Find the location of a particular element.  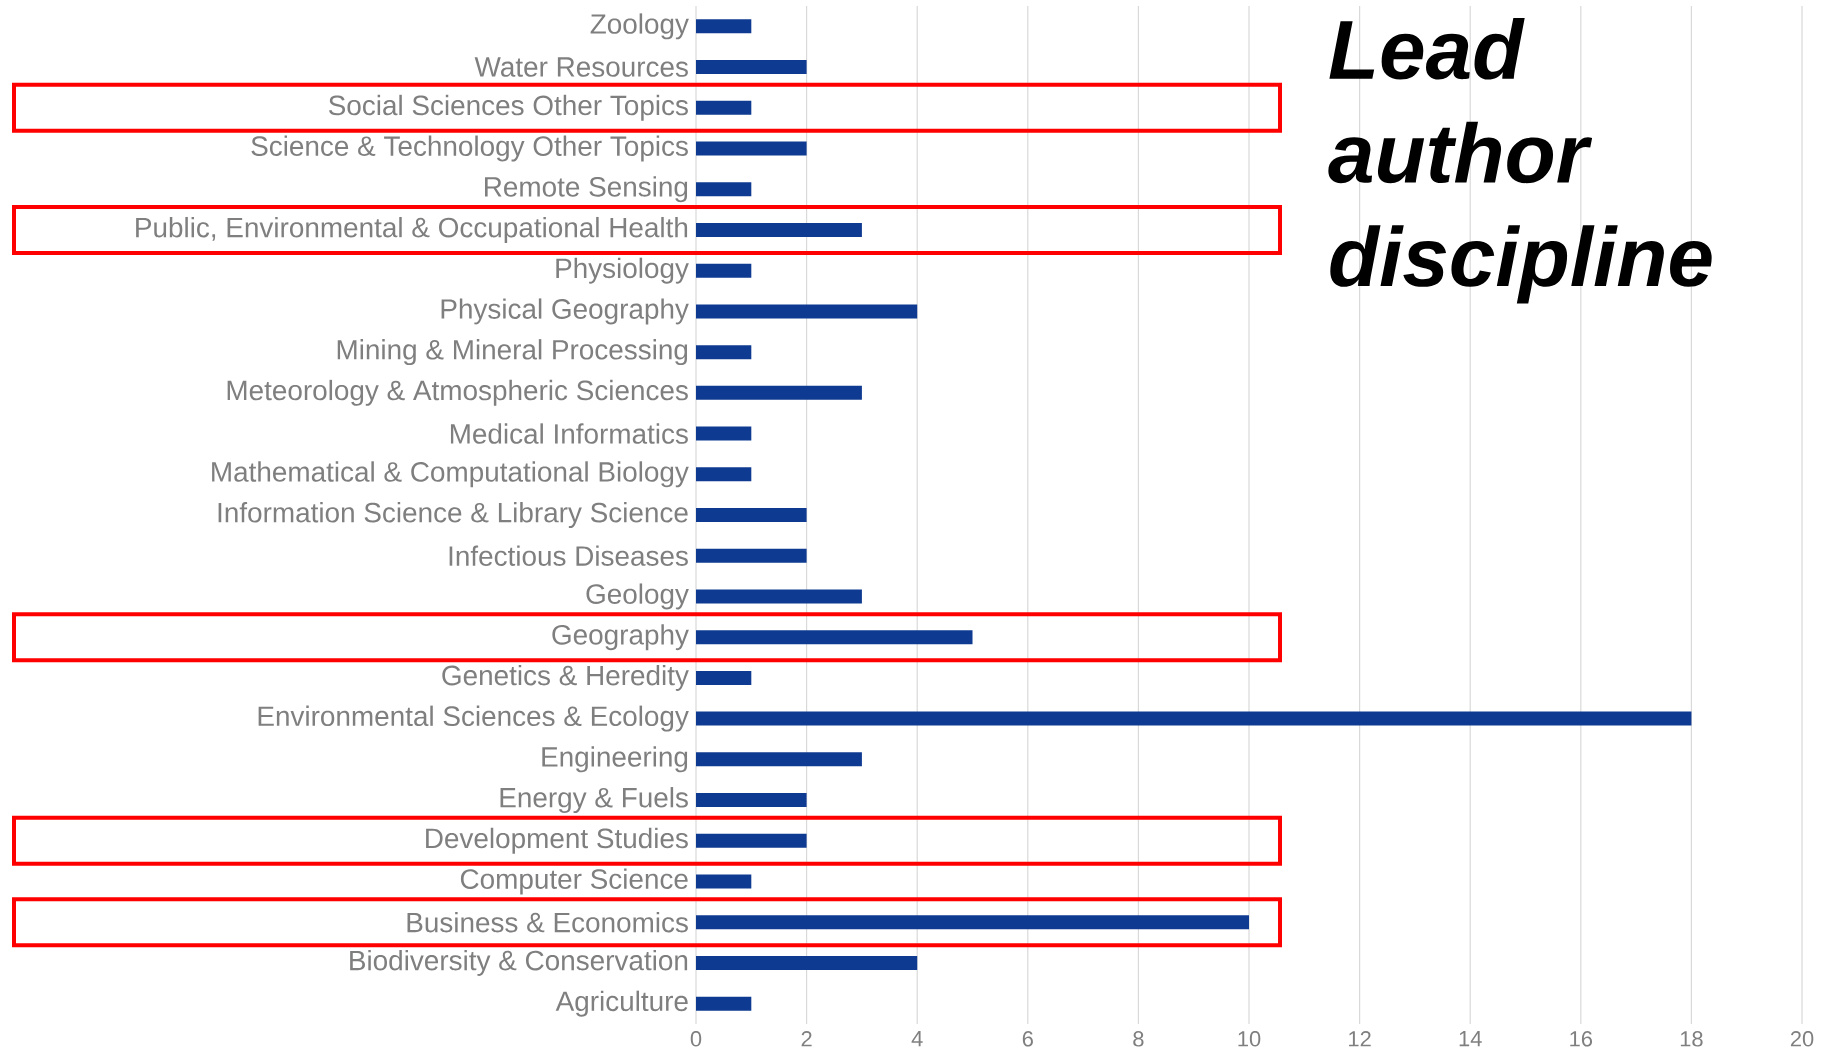

y-tick-label: Biodiversity & Conservation is located at coordinates (519, 962).